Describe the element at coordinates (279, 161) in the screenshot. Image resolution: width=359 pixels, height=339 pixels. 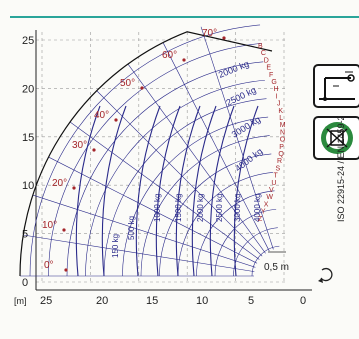
I see `extension-letter: R` at that location.